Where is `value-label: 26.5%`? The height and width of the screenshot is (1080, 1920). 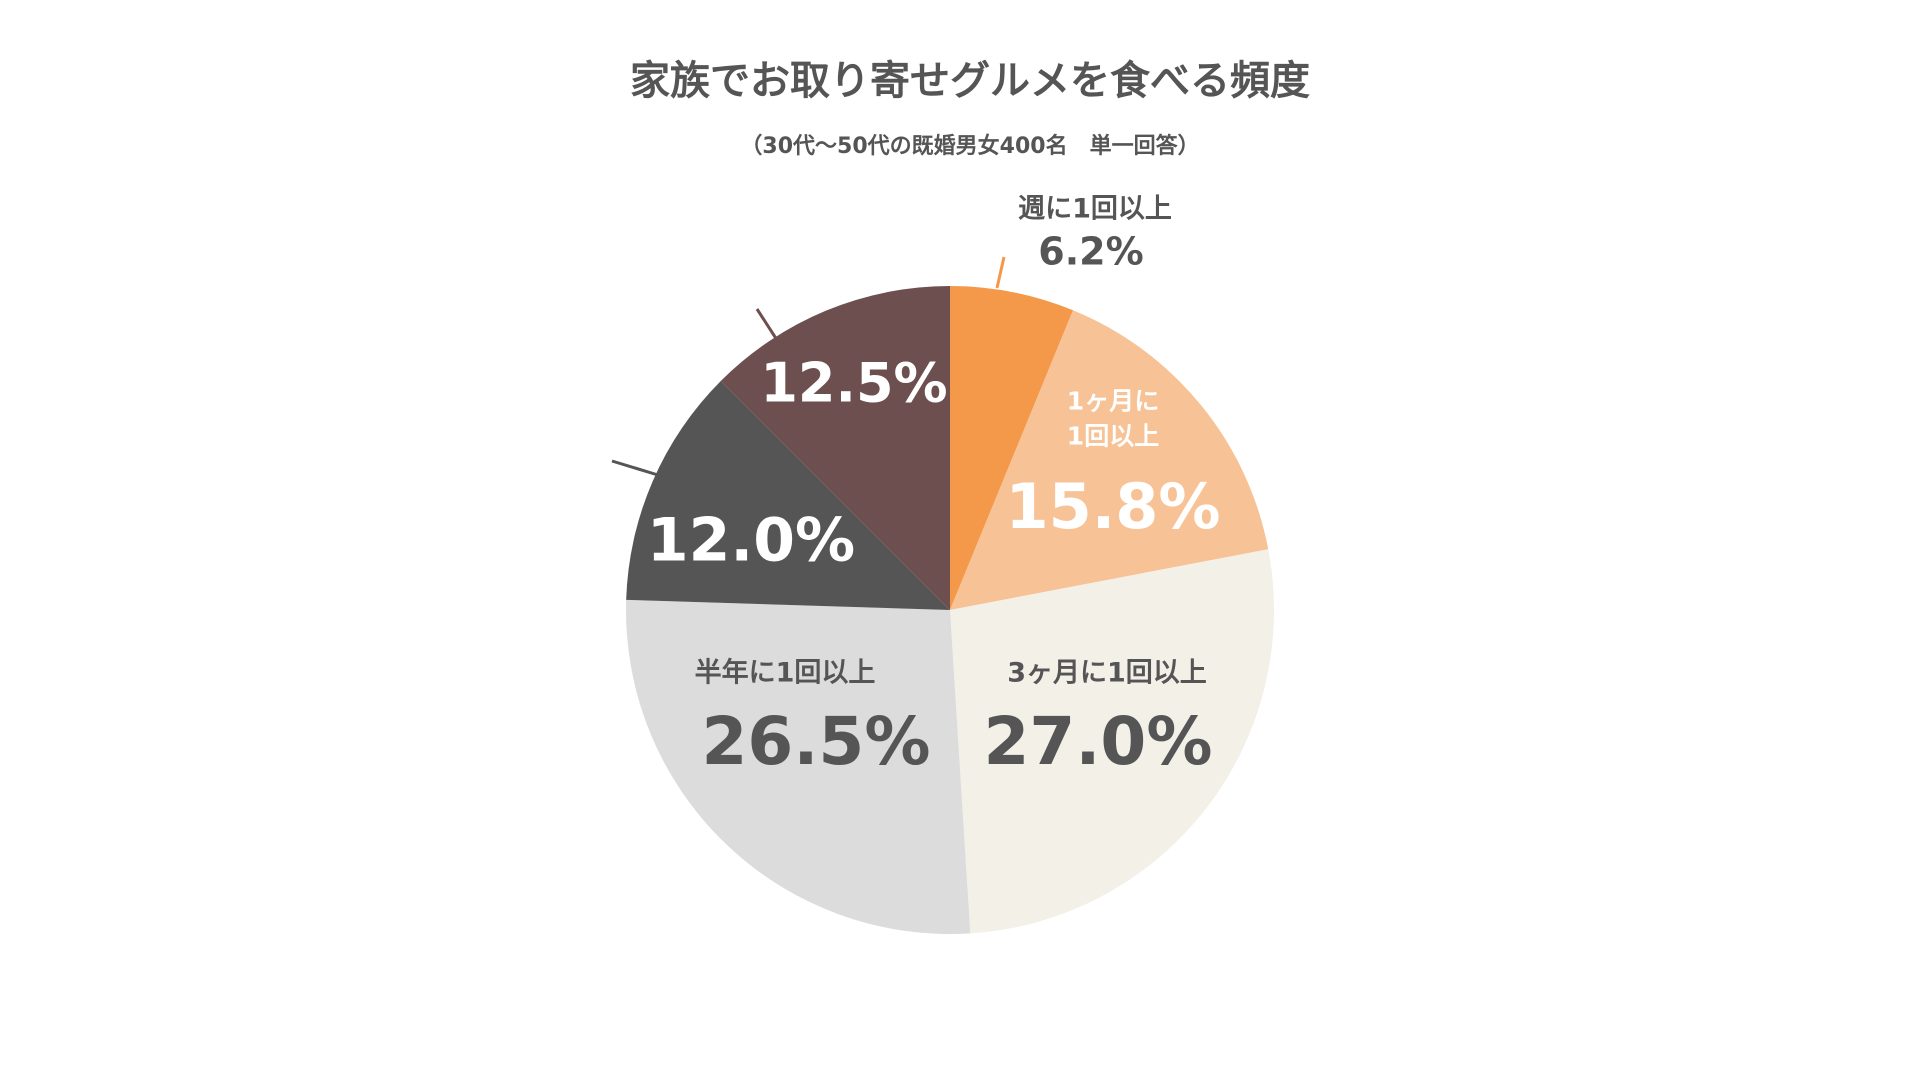
value-label: 26.5% is located at coordinates (816, 741).